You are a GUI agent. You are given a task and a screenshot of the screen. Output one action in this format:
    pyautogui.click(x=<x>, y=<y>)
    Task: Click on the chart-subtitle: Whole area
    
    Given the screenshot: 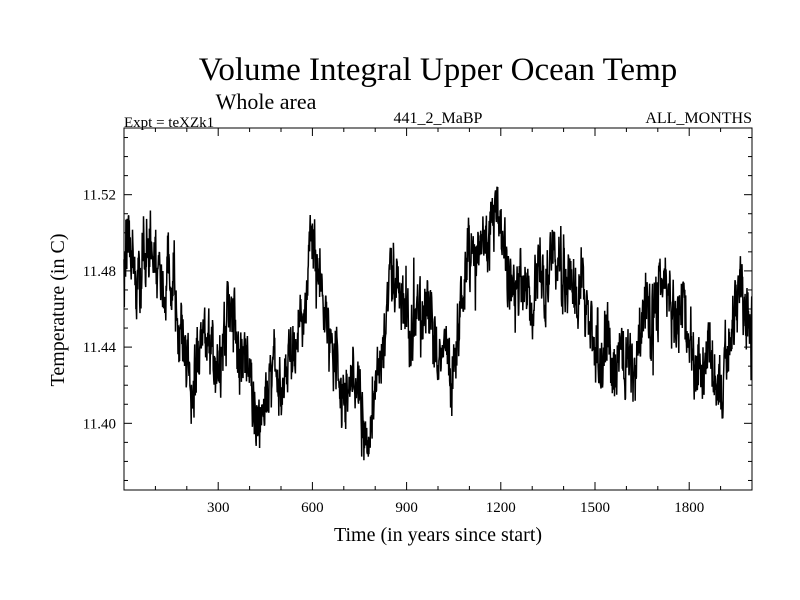 What is the action you would take?
    pyautogui.click(x=266, y=101)
    